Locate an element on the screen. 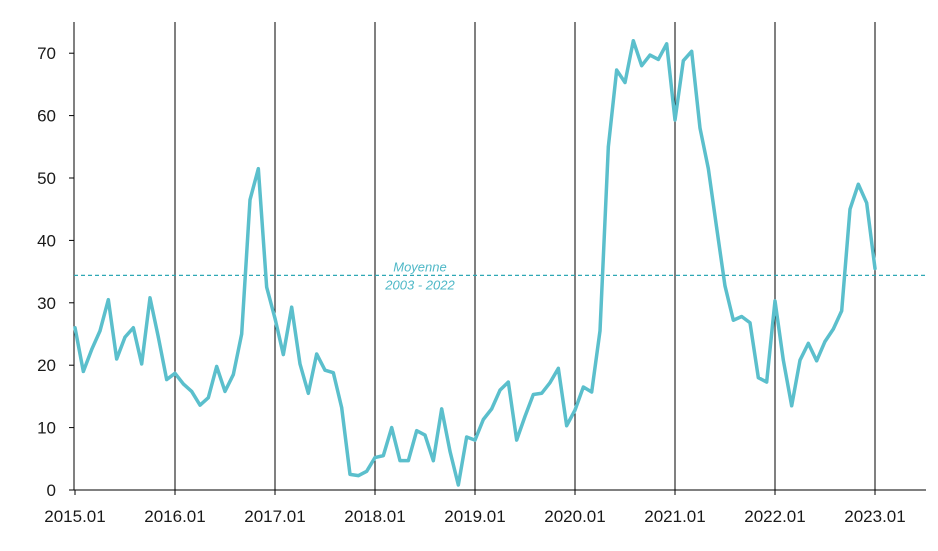  y-tick-label: 30 is located at coordinates (46, 303).